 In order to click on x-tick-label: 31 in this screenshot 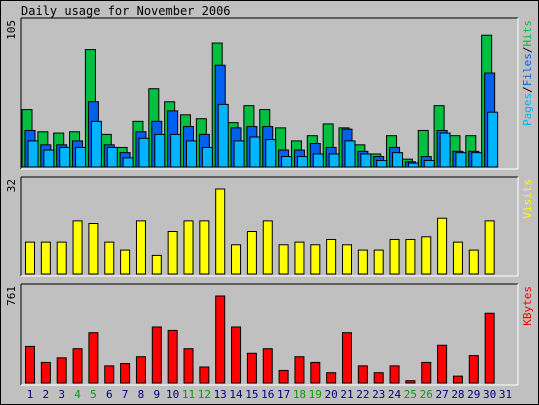, I will do `click(505, 394)`.